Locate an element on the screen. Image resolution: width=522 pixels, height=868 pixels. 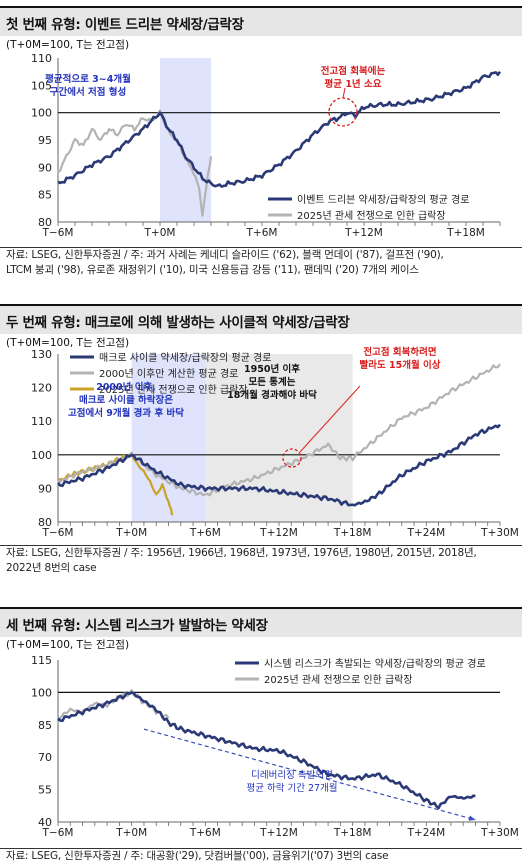
panel1-title: 첫 번째 유형: 이벤트 드리븐 약세장/급락장 is located at coordinates (125, 25).